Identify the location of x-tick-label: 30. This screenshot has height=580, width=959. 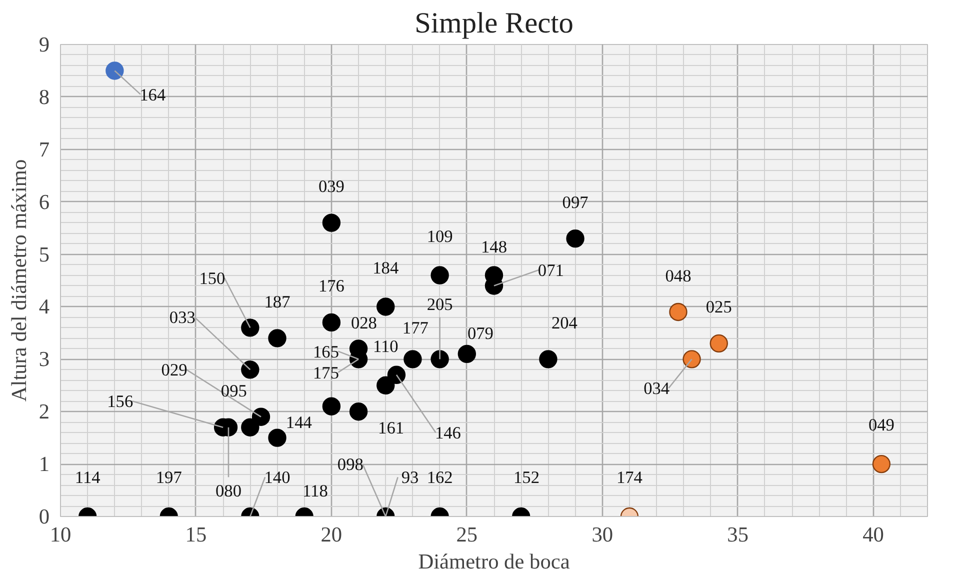
(603, 534).